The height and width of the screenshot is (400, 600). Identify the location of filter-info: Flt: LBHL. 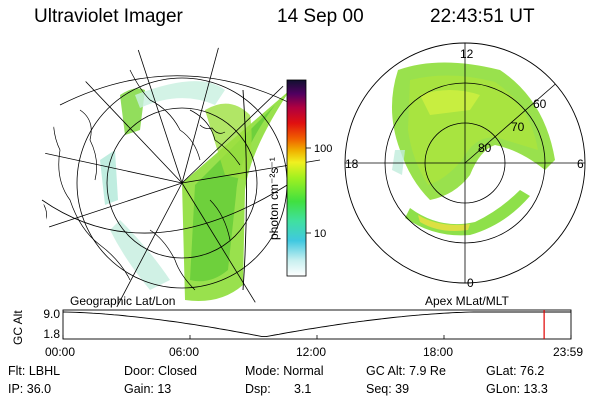
(34, 371).